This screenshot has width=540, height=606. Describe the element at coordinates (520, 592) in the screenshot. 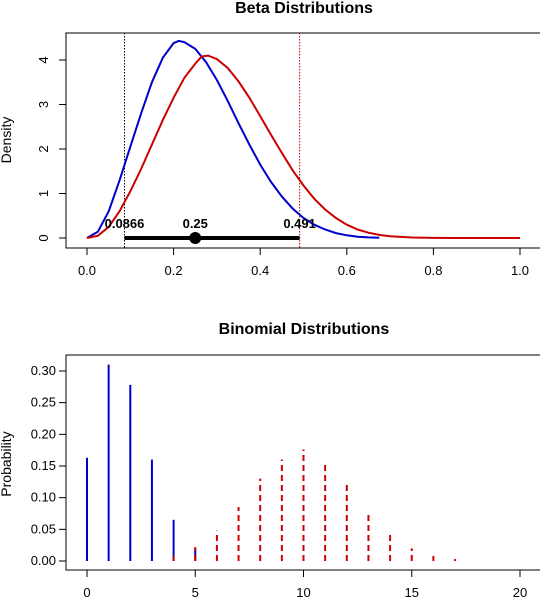

I see `binomial-x-tick-label: 20` at that location.